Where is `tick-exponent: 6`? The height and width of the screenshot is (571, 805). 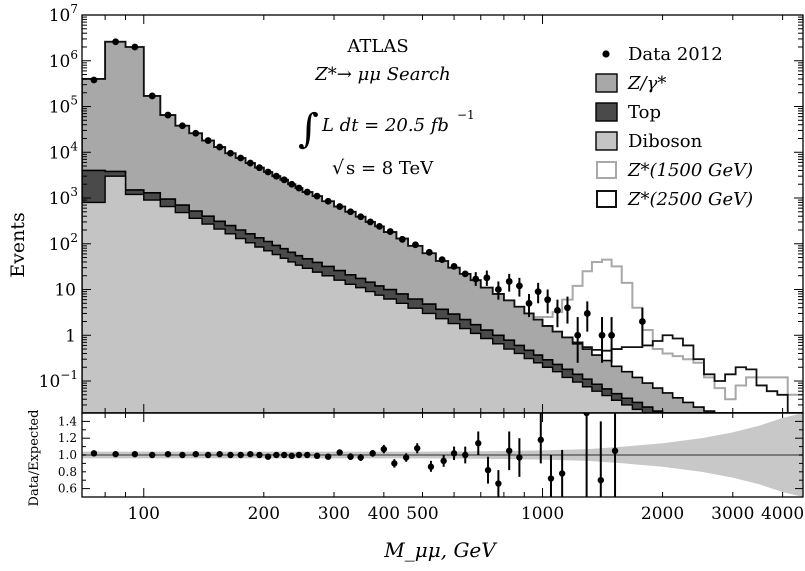 tick-exponent: 6 is located at coordinates (74, 55).